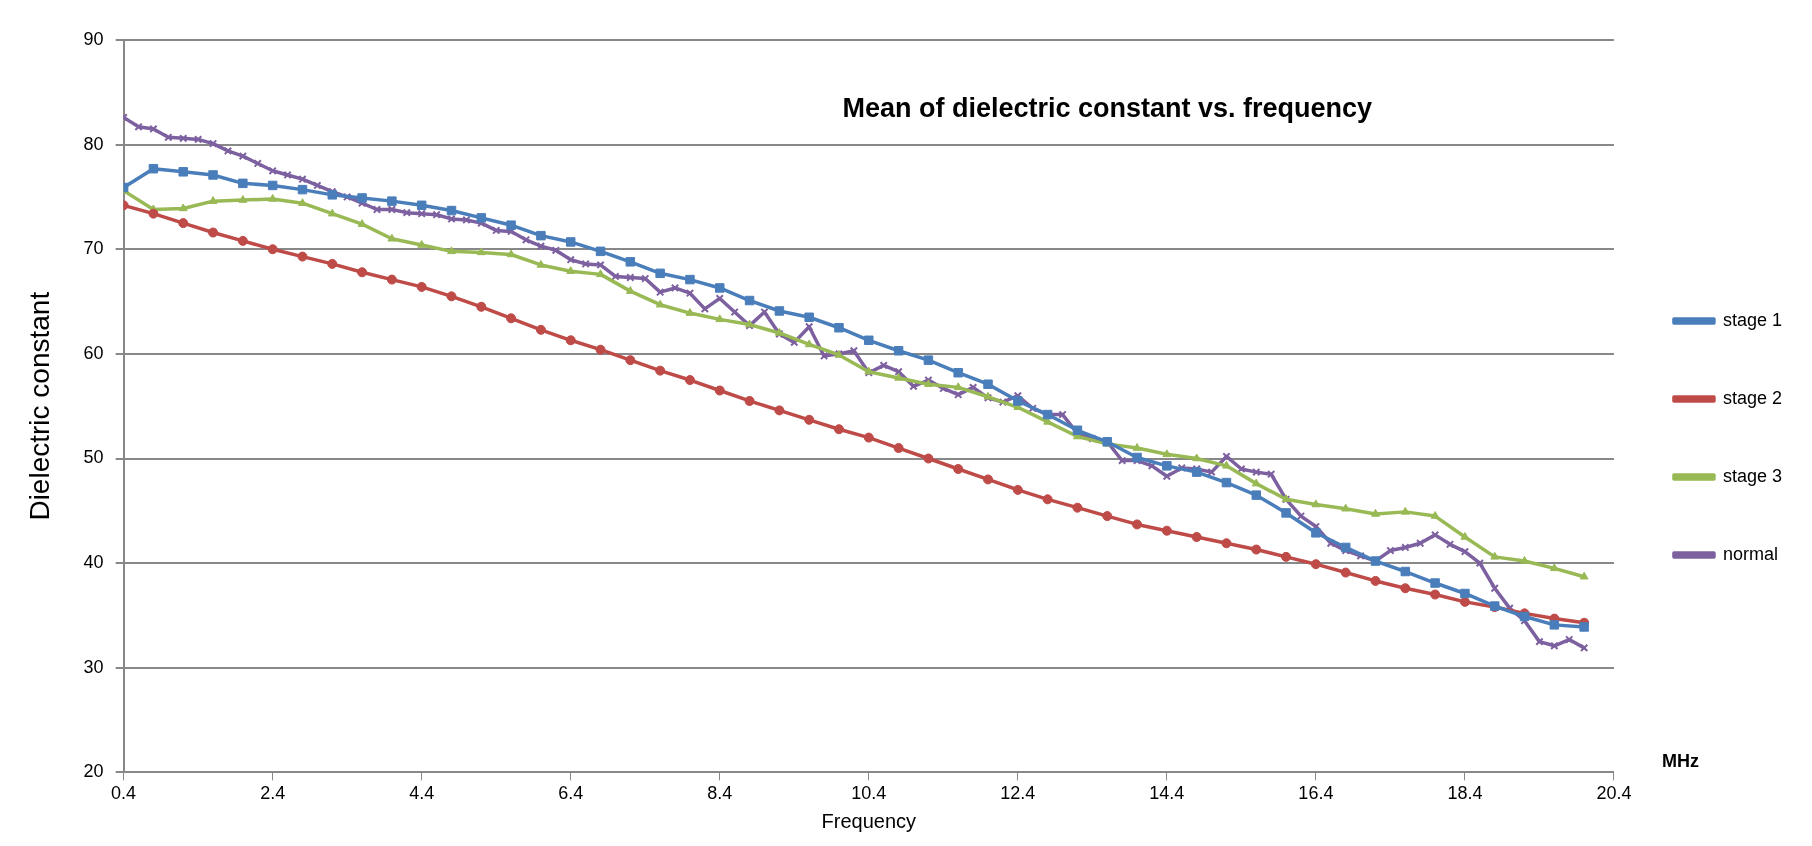 Image resolution: width=1812 pixels, height=846 pixels. I want to click on x-tick-label: 8.4, so click(720, 793).